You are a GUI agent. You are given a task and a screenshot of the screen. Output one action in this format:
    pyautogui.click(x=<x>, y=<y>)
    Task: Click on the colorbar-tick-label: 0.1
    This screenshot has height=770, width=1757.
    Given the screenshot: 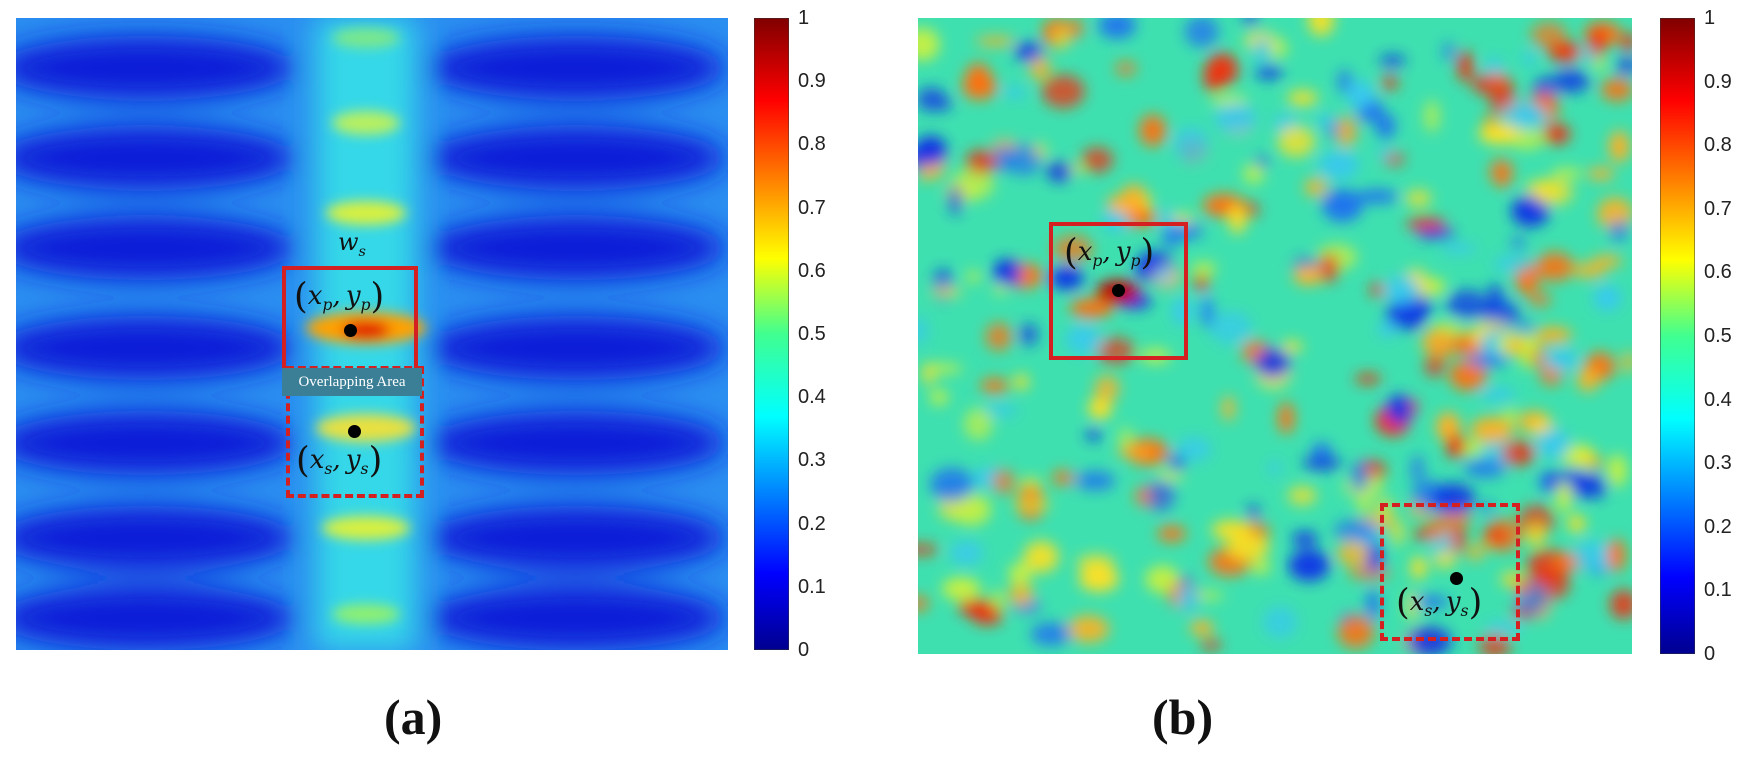 What is the action you would take?
    pyautogui.click(x=812, y=586)
    